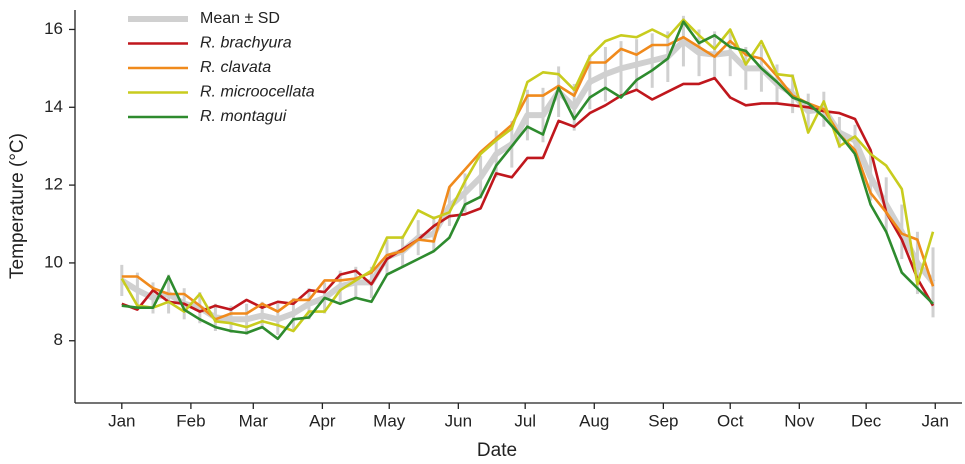 The image size is (965, 464). What do you see at coordinates (866, 420) in the screenshot?
I see `x-tick-label: Dec` at bounding box center [866, 420].